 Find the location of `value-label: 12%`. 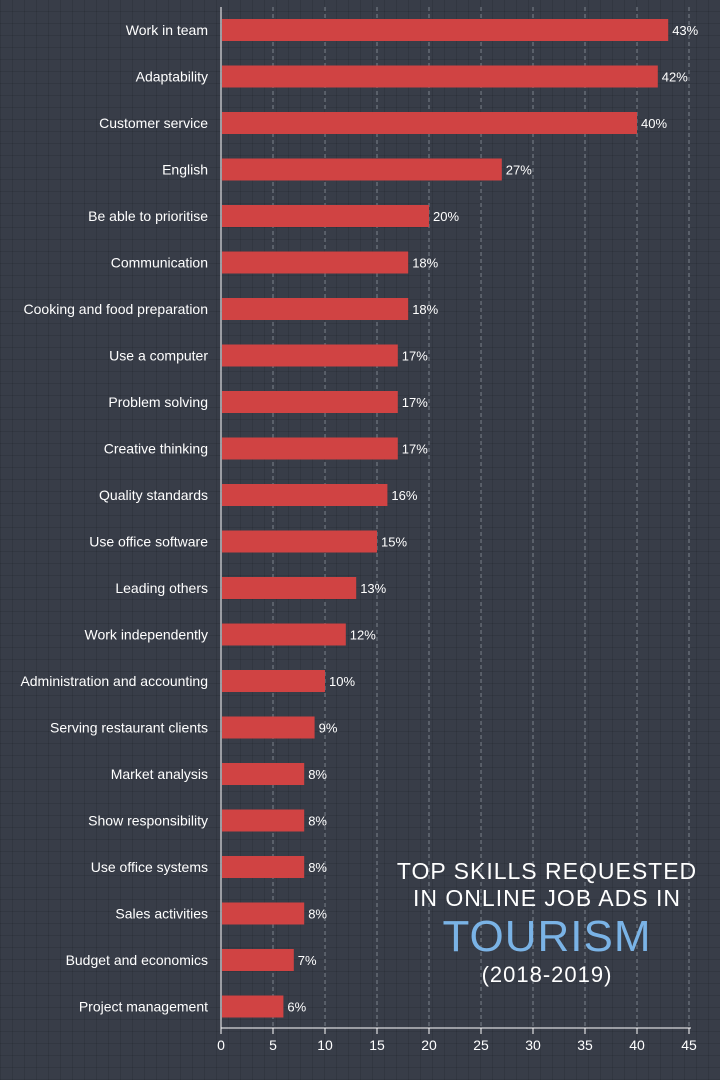

value-label: 12% is located at coordinates (363, 635).